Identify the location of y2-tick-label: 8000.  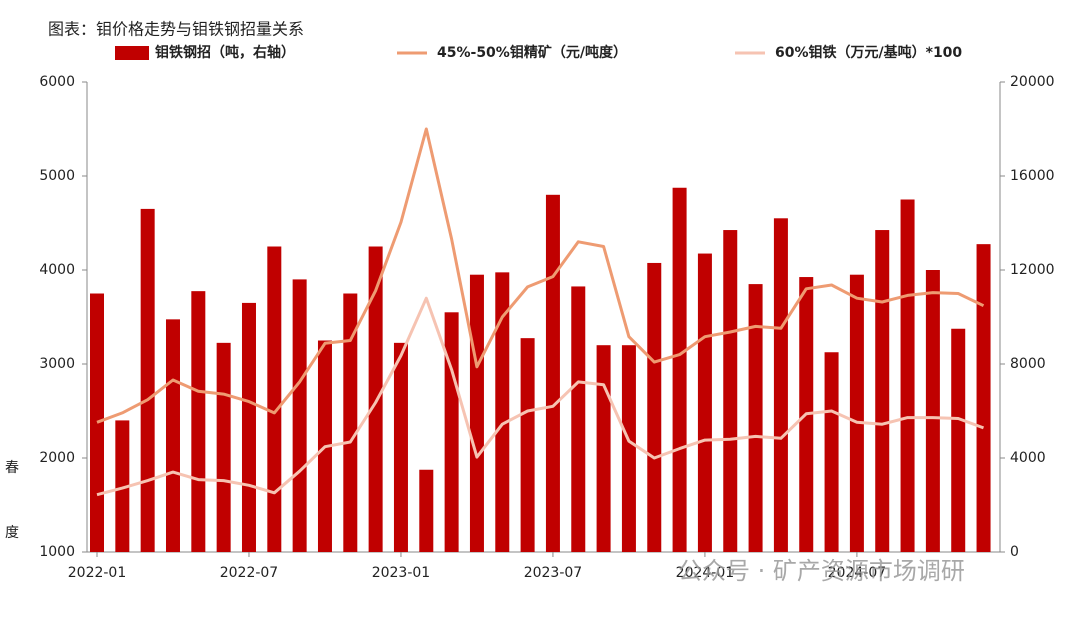
(1028, 364).